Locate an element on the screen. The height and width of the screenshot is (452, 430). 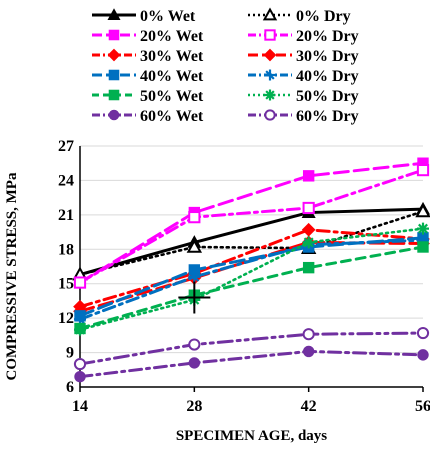
annotations is located at coordinates (194, 297).